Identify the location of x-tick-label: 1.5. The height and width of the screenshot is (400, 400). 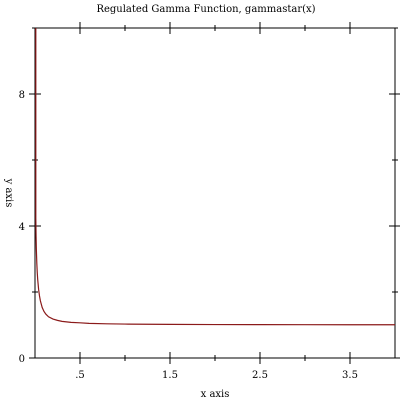
(170, 375).